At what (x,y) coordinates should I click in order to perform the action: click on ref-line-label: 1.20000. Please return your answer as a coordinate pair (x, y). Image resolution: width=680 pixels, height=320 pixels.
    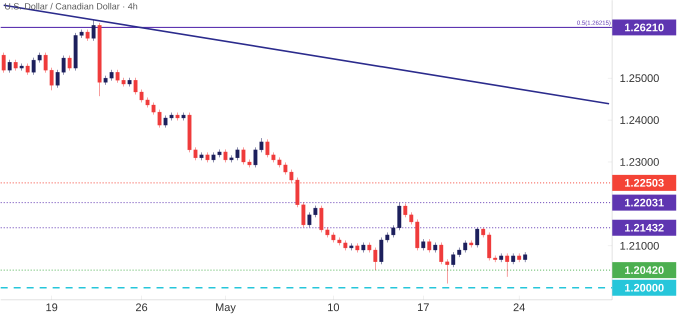
    Looking at the image, I should click on (644, 288).